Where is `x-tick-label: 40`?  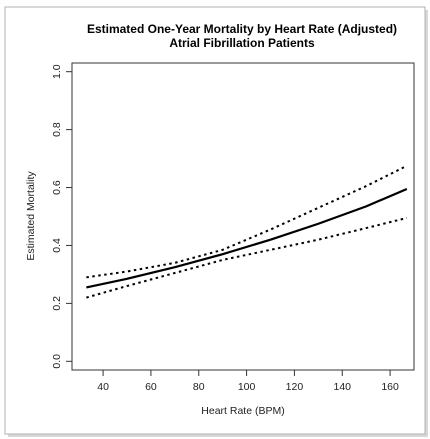 x-tick-label: 40 is located at coordinates (103, 387).